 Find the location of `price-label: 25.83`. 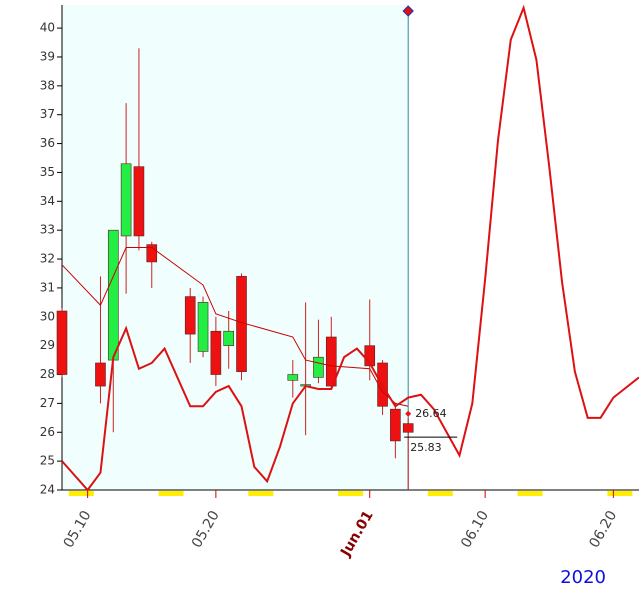

price-label: 25.83 is located at coordinates (426, 447).